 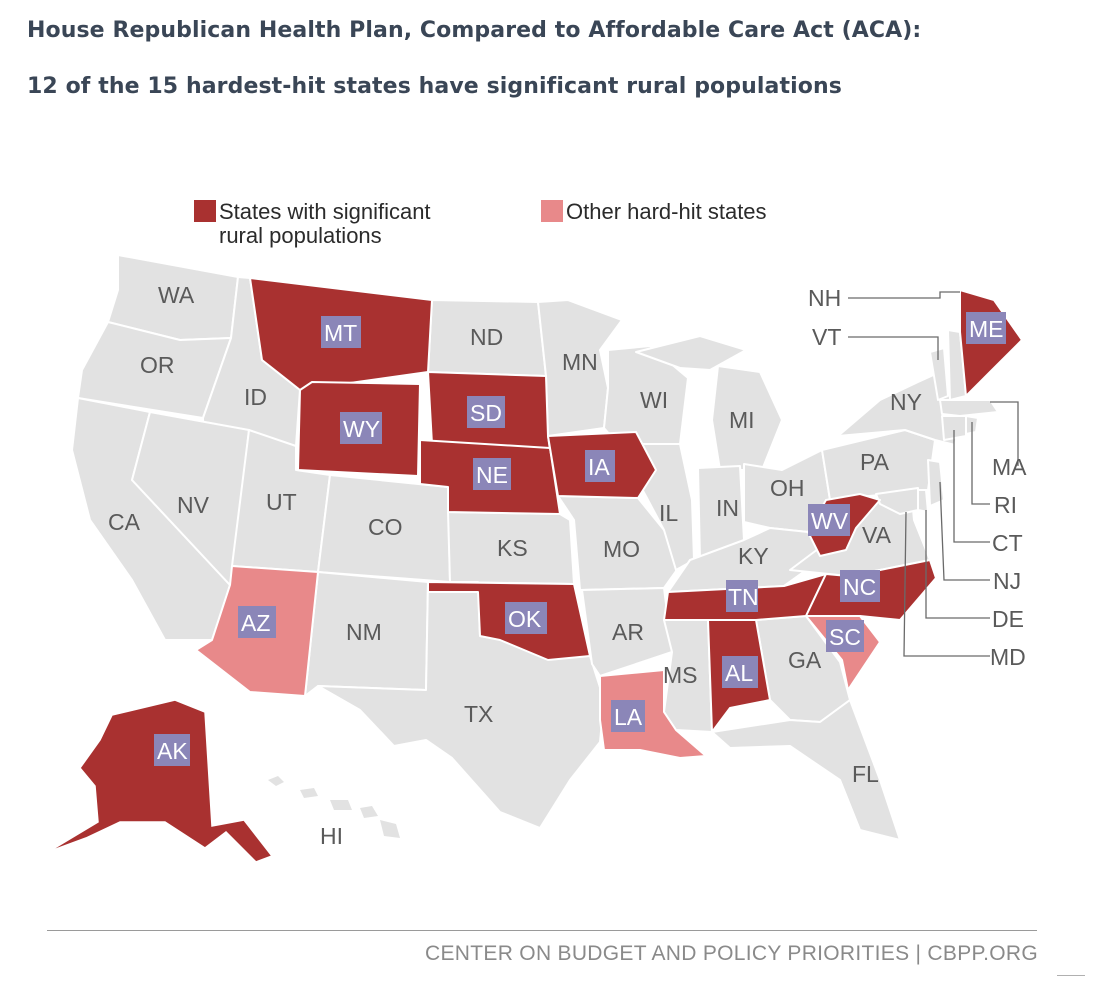 I want to click on label-AZ: AZ, so click(x=255, y=623).